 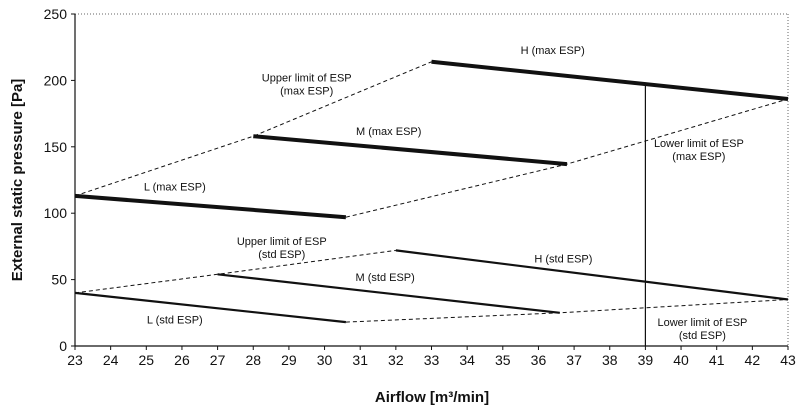 I want to click on annotation-label: L (max ESP), so click(x=175, y=188).